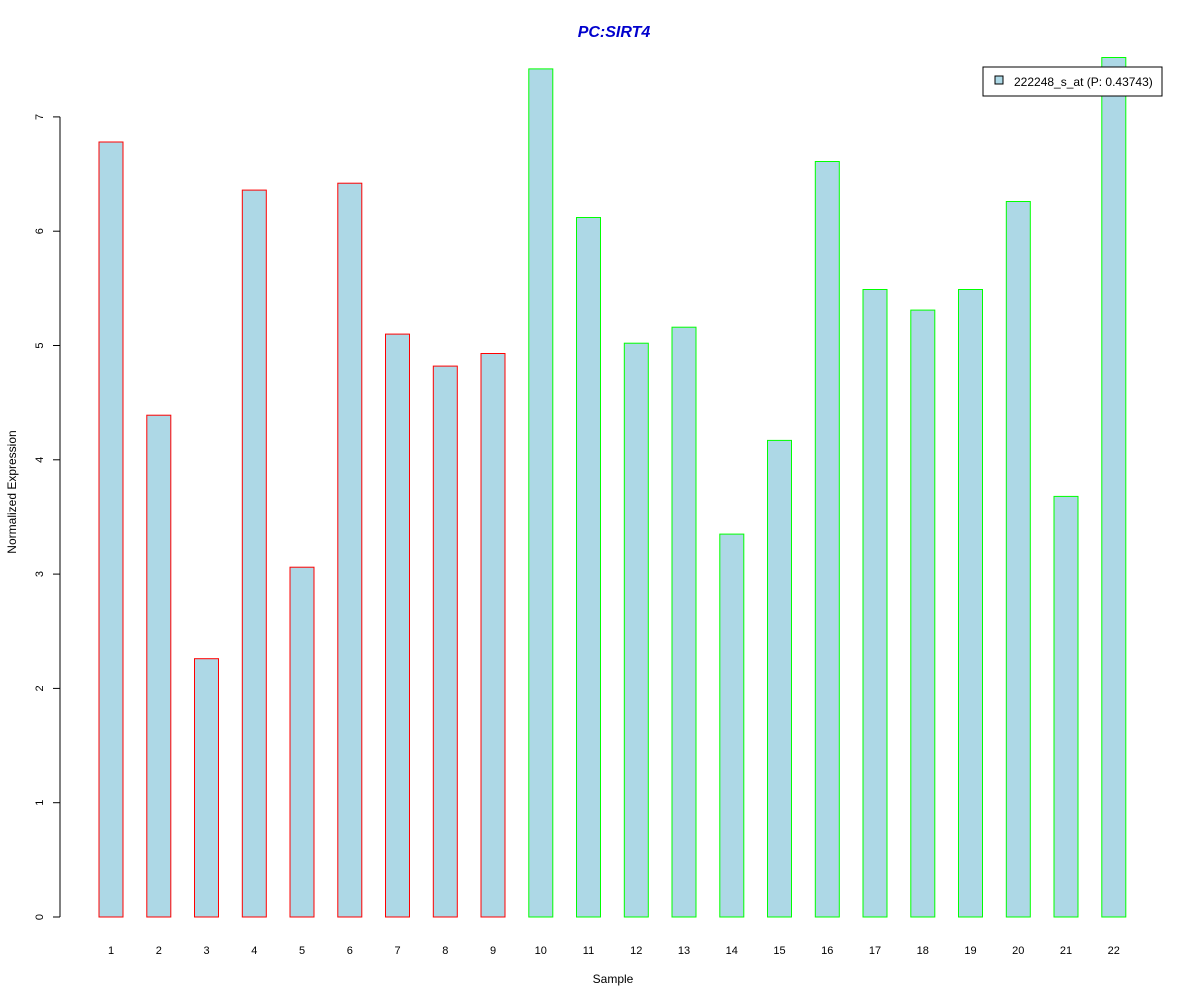 This screenshot has width=1200, height=1000. Describe the element at coordinates (636, 951) in the screenshot. I see `x-tick-label: 12` at that location.